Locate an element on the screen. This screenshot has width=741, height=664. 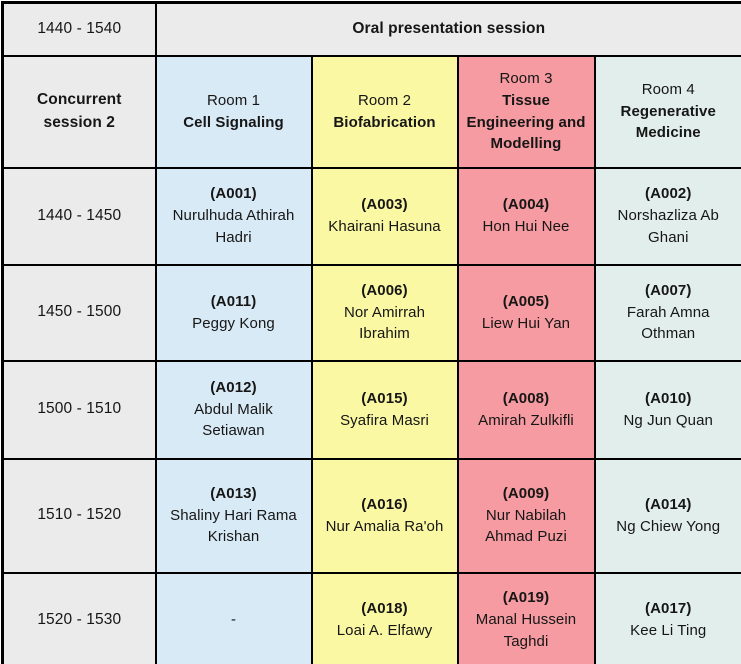
presenter-code: (A005) is located at coordinates (526, 301).